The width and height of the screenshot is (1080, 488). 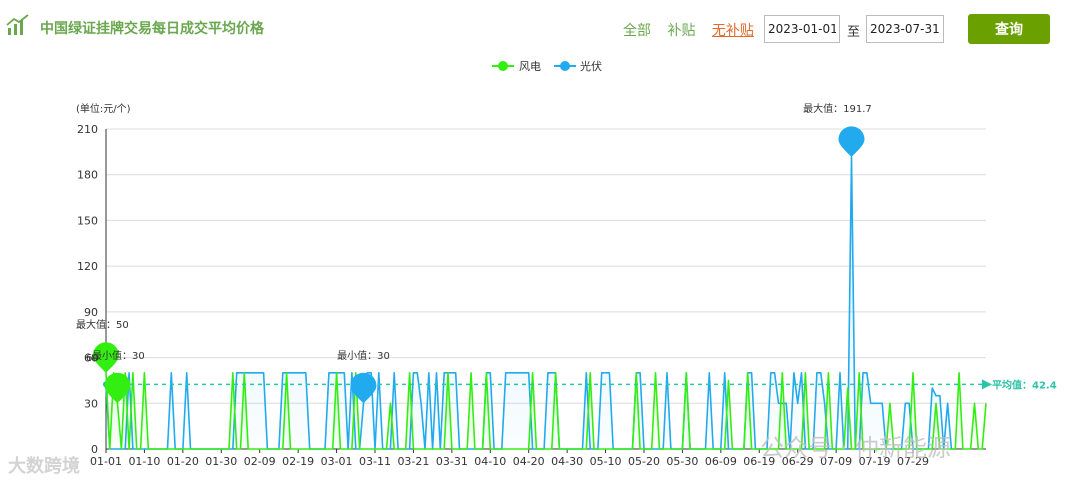 What do you see at coordinates (547, 66) in the screenshot?
I see `chart-legend: 风电 光伏` at bounding box center [547, 66].